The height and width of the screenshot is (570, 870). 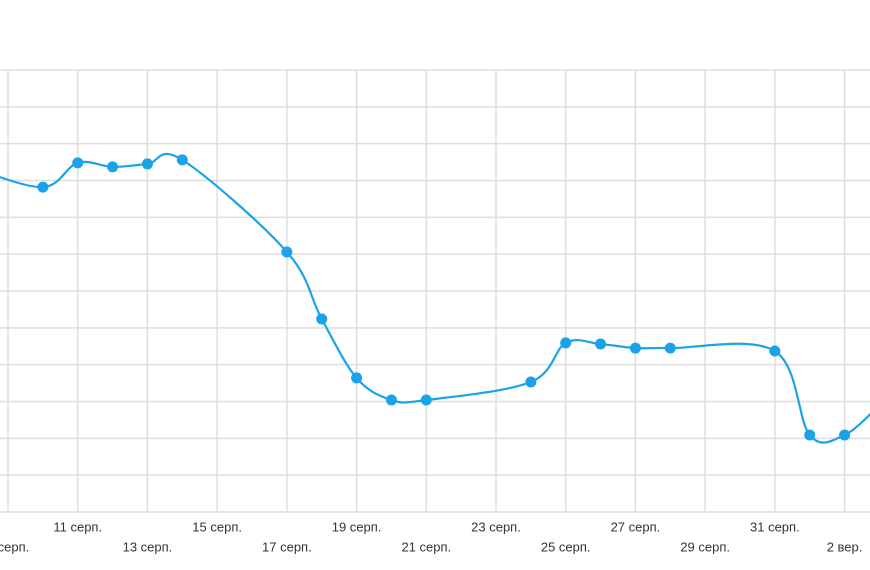 What do you see at coordinates (148, 546) in the screenshot?
I see `x-tick-label: 13 серп.` at bounding box center [148, 546].